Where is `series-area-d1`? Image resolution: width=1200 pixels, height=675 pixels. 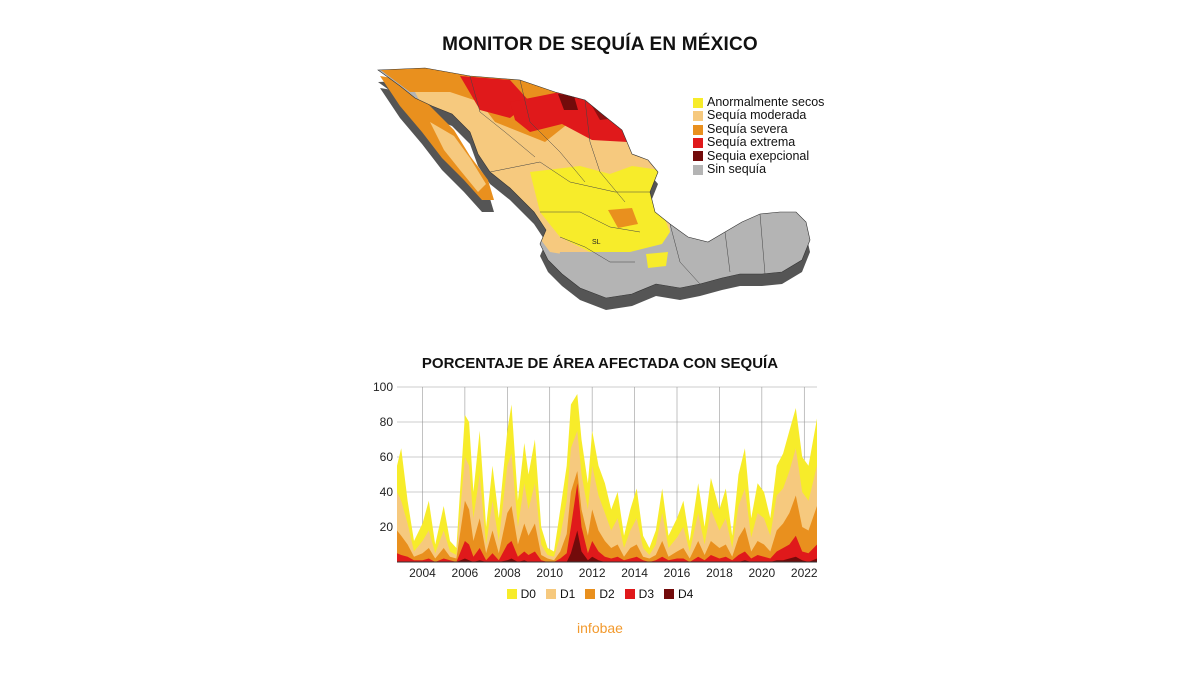
series-area-d1 is located at coordinates (607, 496).